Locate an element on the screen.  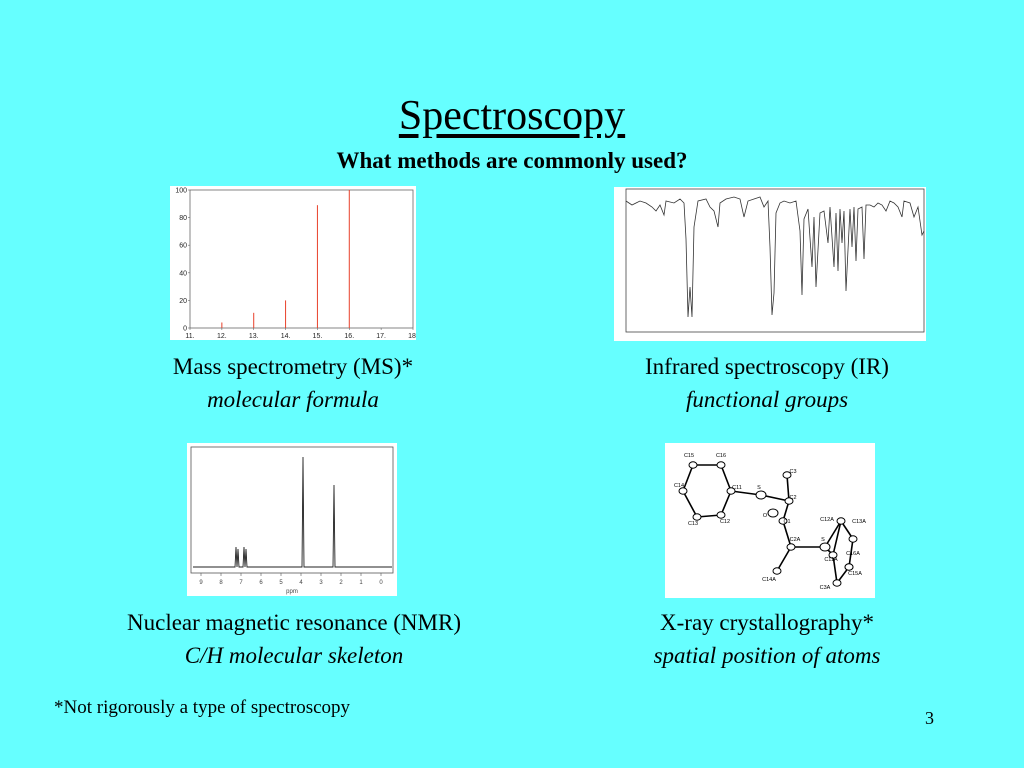
xray-atom-label: C1 is located at coordinates (786, 522).